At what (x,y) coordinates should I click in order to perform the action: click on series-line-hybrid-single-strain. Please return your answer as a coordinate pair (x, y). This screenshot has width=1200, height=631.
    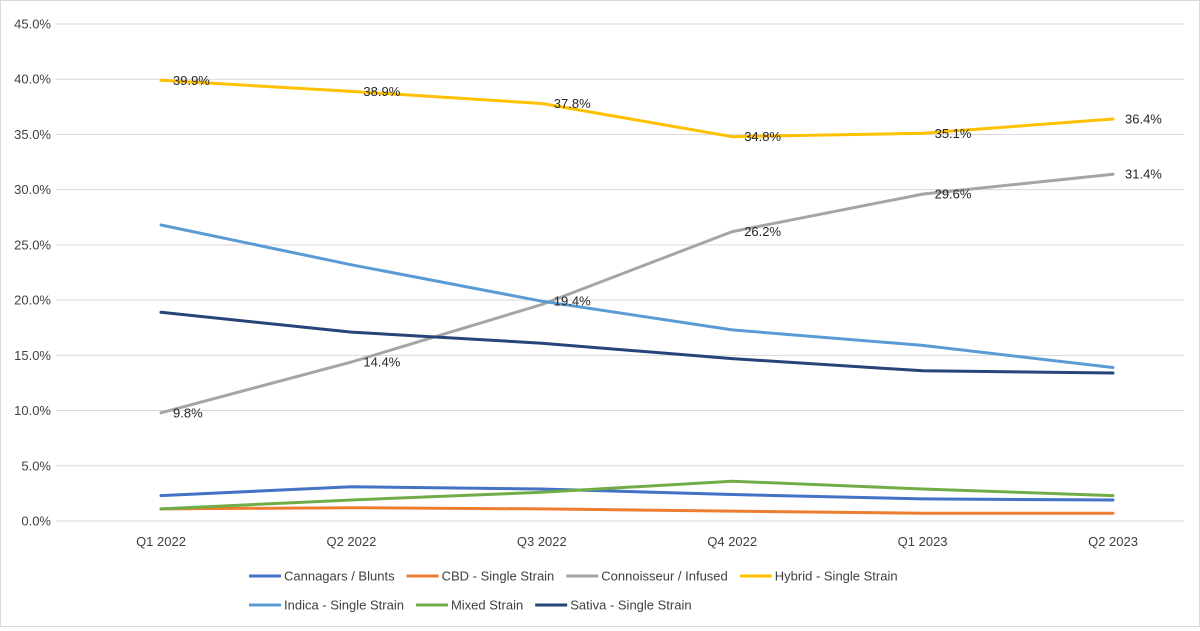
    Looking at the image, I should click on (637, 108).